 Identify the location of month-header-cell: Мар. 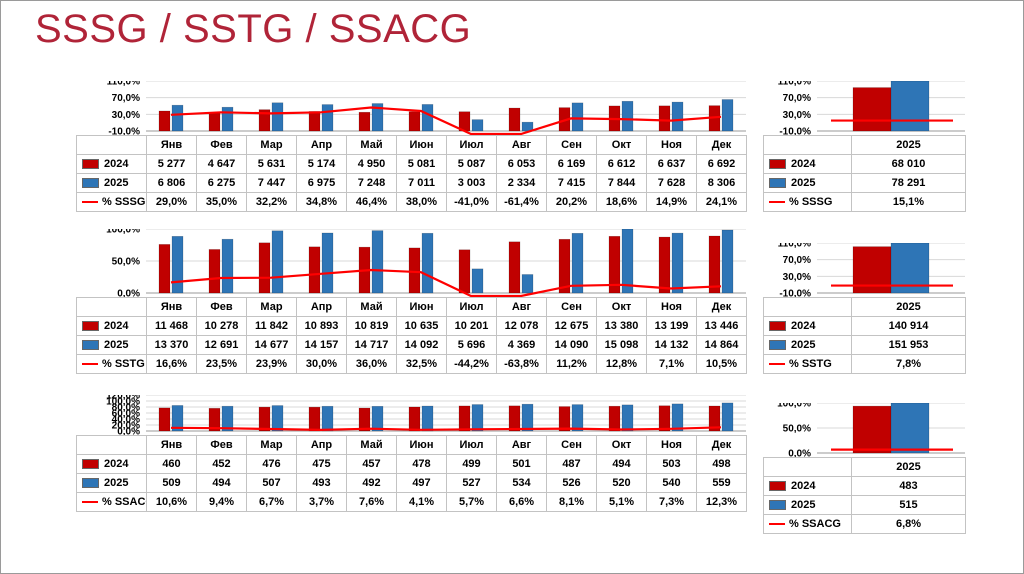
(271, 145).